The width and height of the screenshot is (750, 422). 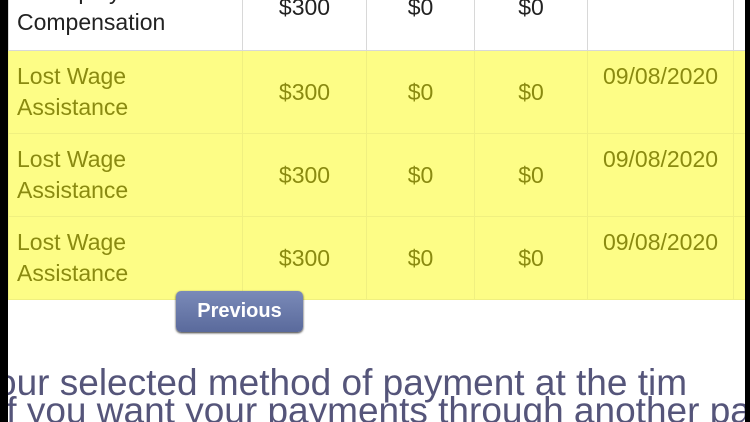 I want to click on table-row: Unemployment Compensation $300 $0 $0, so click(x=376, y=25).